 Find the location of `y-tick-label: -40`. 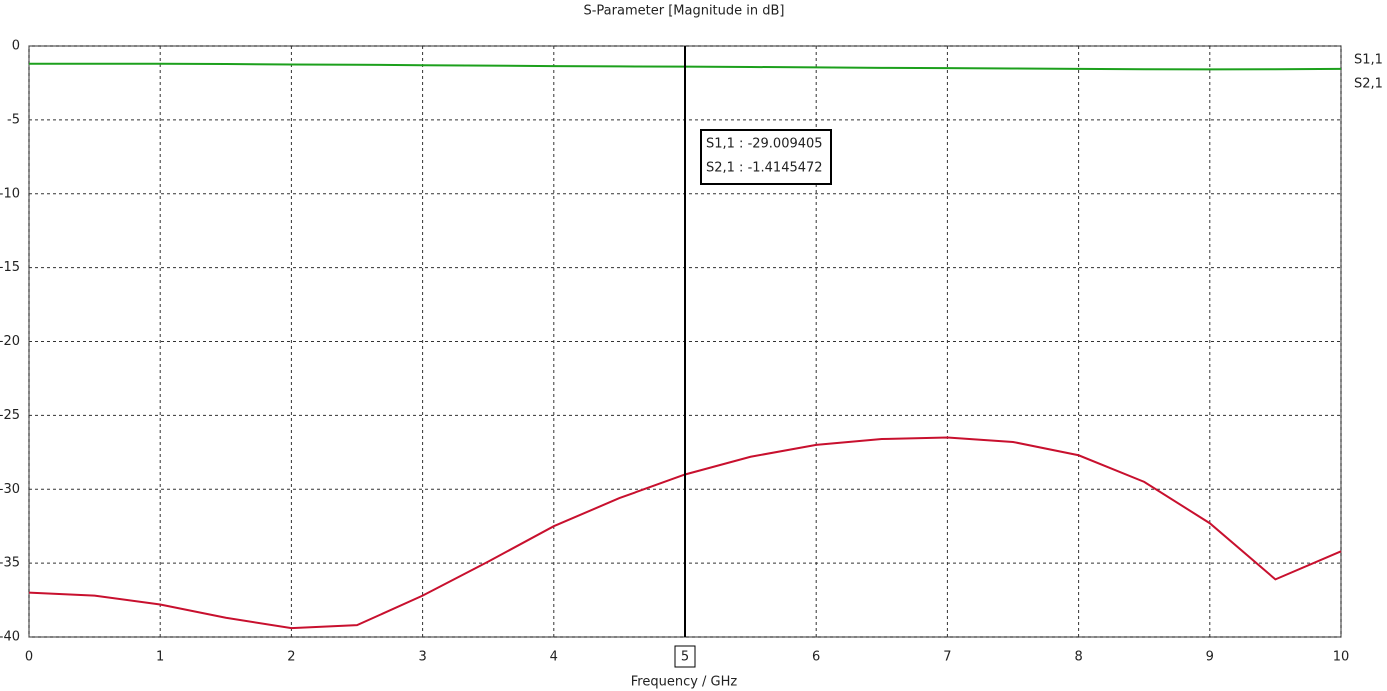

y-tick-label: -40 is located at coordinates (10, 637).